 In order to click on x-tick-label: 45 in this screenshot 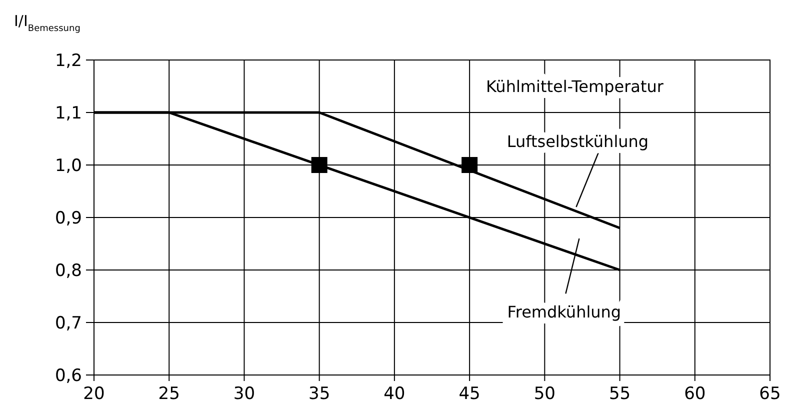, I will do `click(469, 394)`.